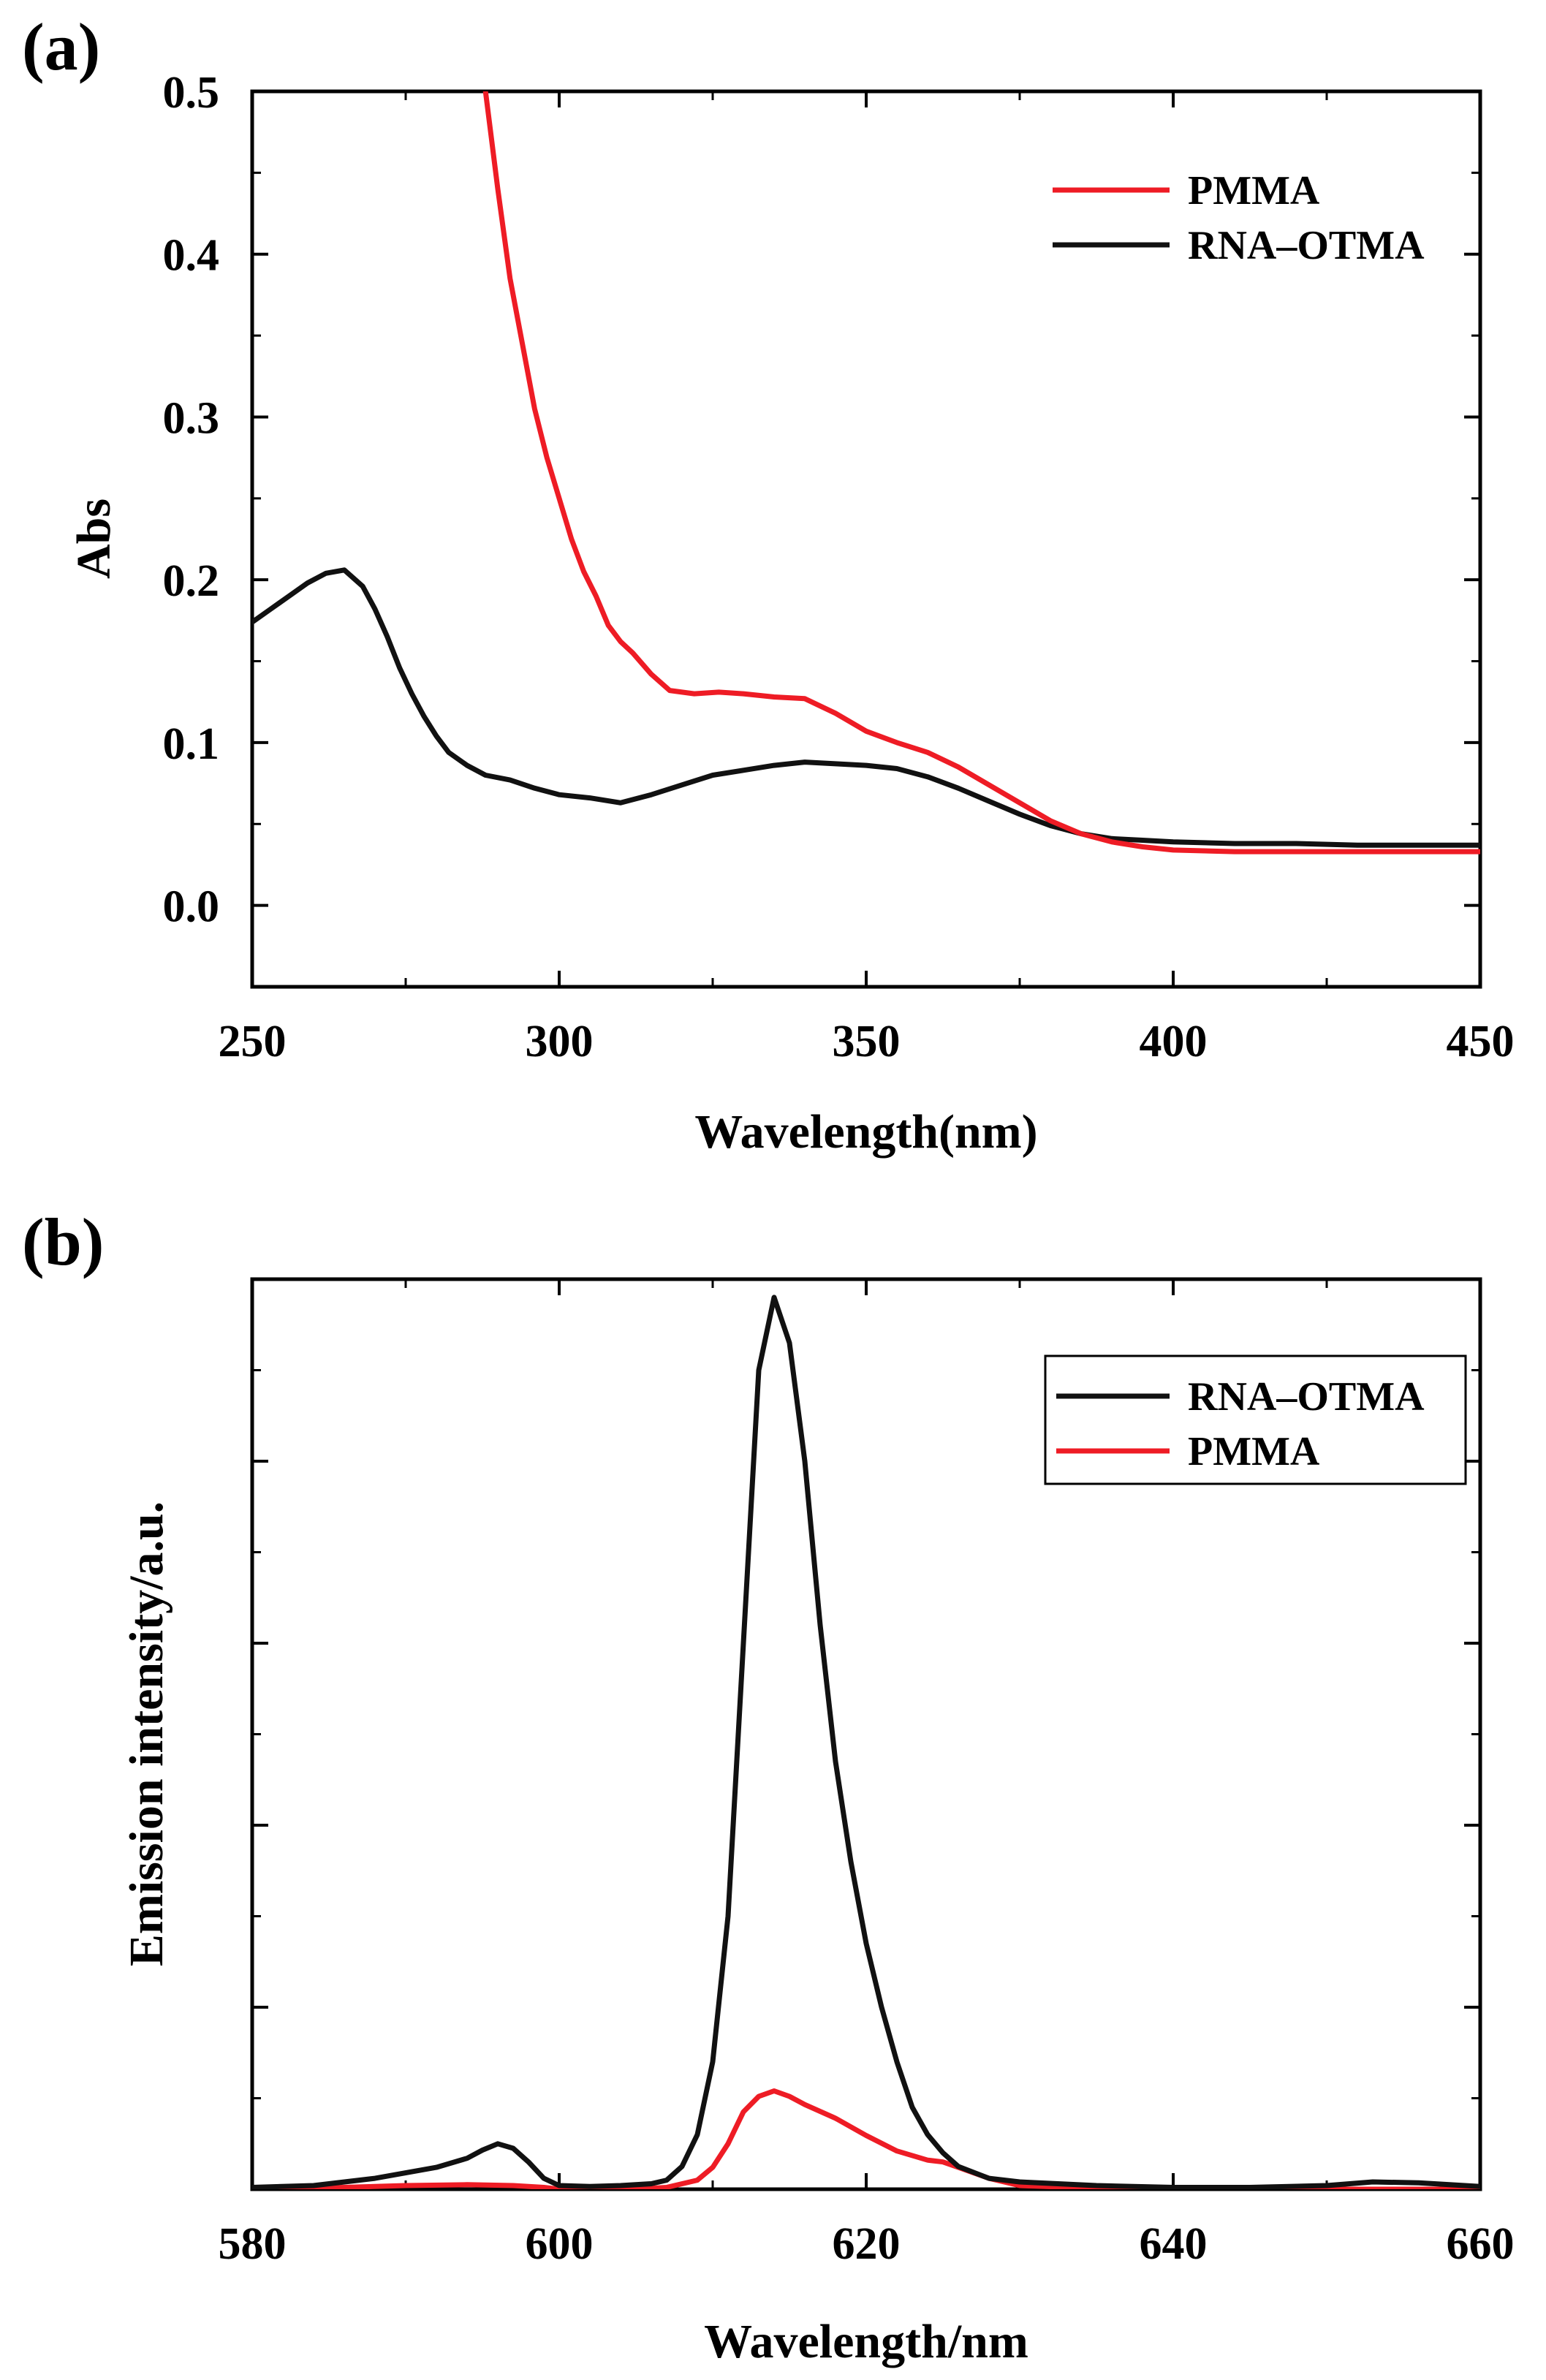 The image size is (1546, 2380). What do you see at coordinates (191, 256) in the screenshot?
I see `y-tick-label-a: 0.4` at bounding box center [191, 256].